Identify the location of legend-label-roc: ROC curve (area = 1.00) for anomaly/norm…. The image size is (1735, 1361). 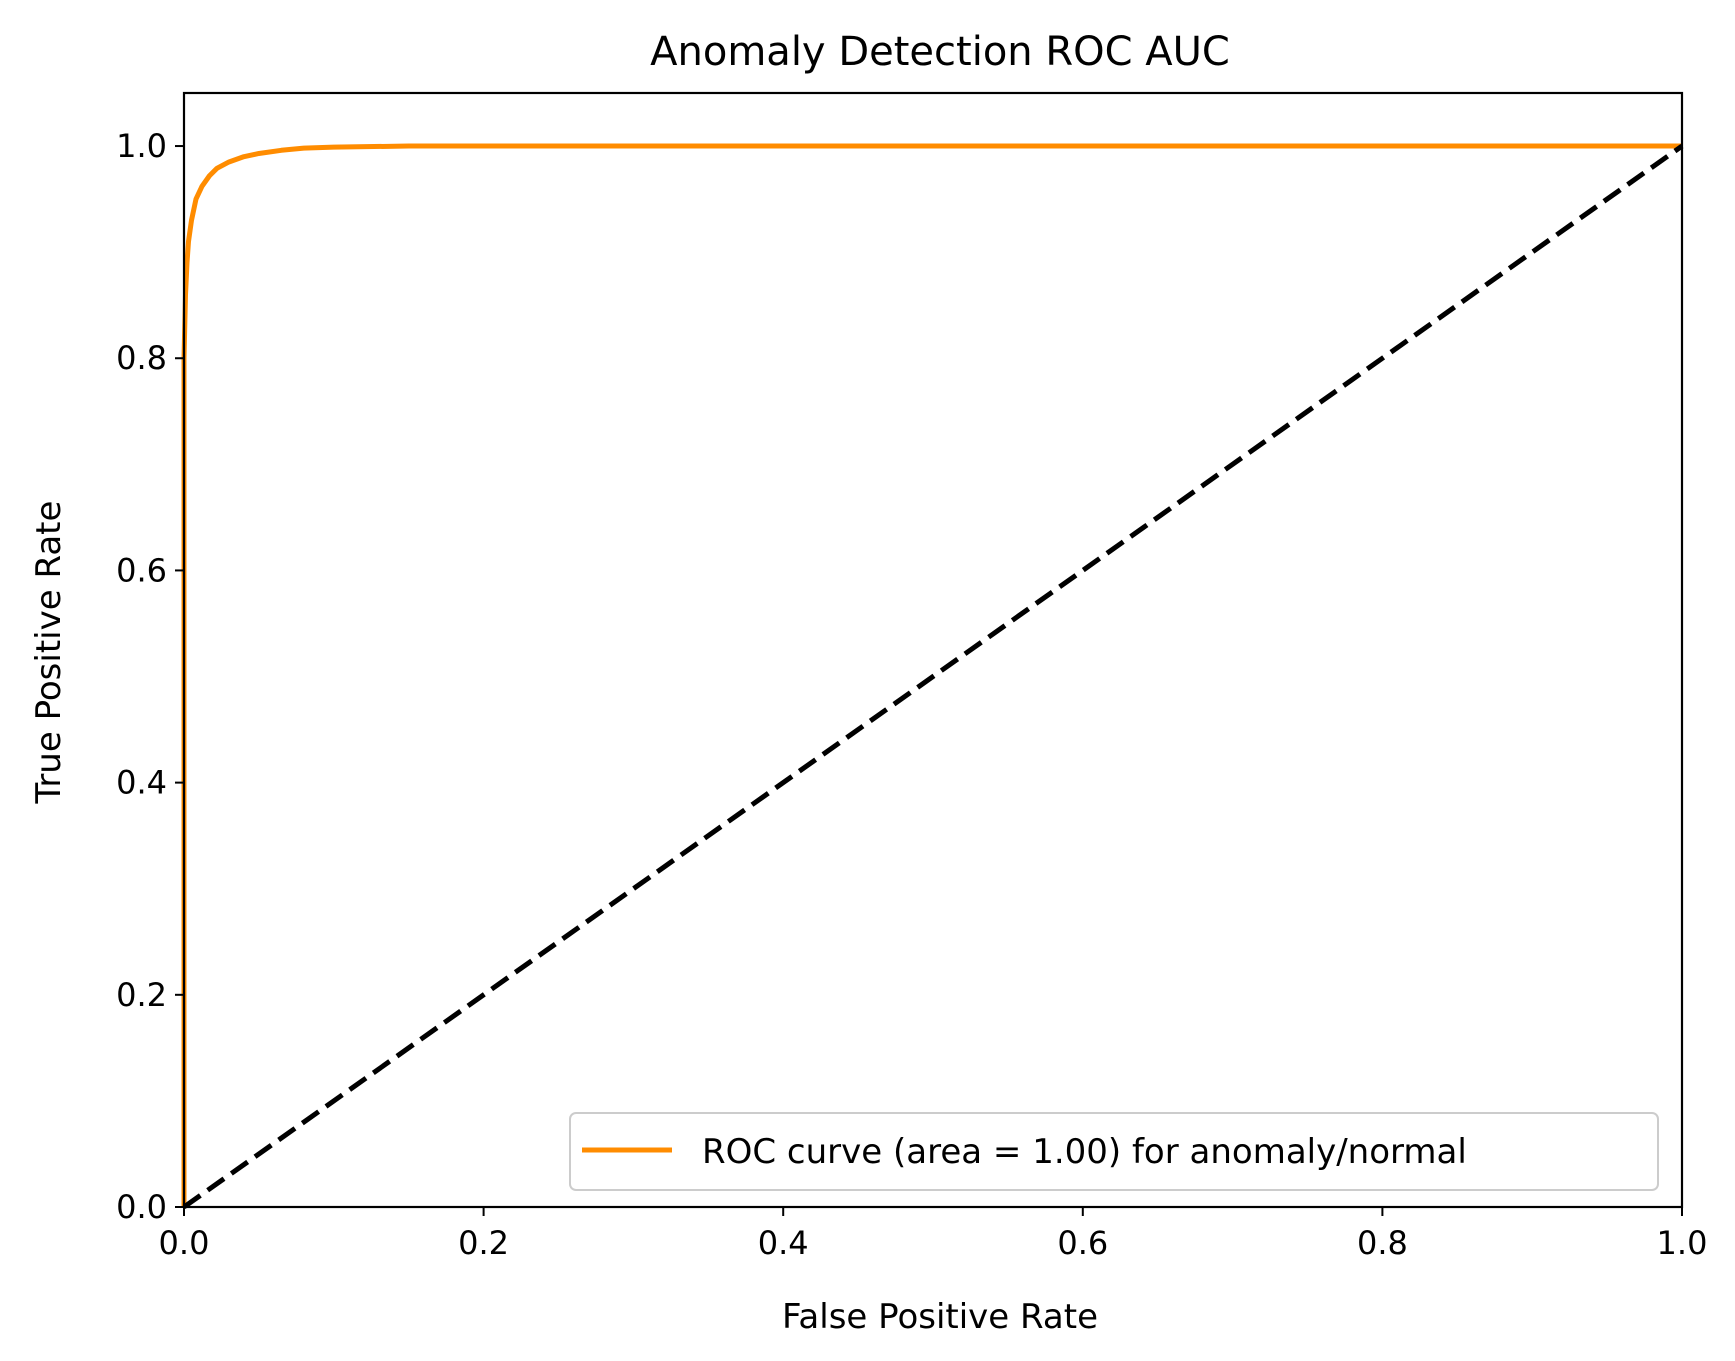
(1084, 1152).